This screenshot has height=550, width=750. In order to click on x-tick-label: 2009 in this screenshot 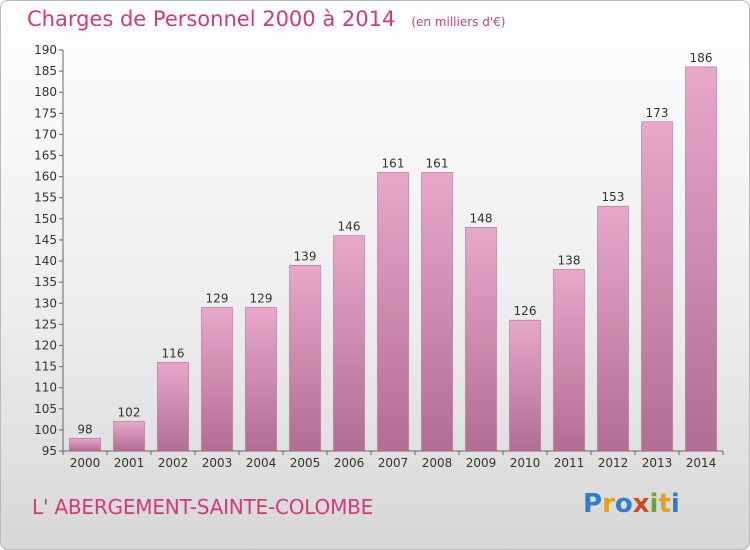, I will do `click(481, 463)`.